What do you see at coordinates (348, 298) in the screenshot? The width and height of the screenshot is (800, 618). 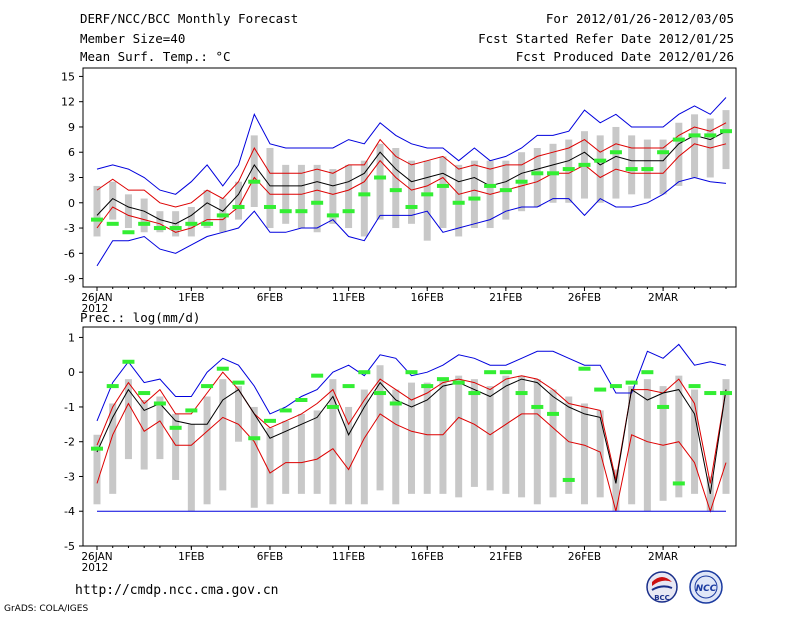 I see `temperature-xtick-label: 11FEB` at bounding box center [348, 298].